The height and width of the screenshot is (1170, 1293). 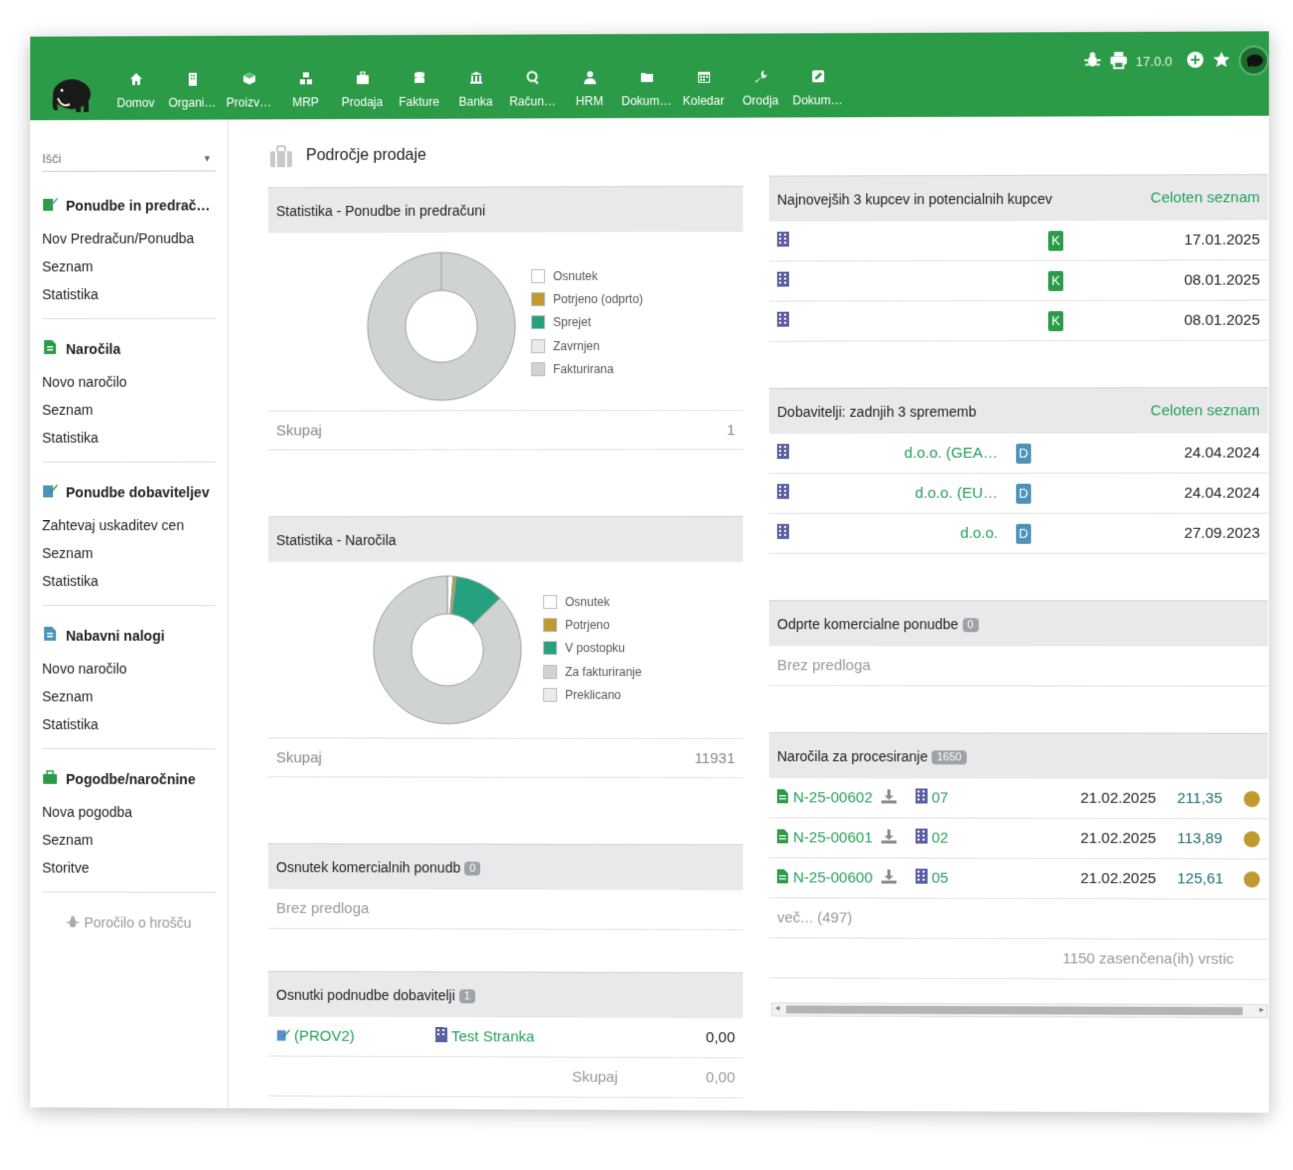 What do you see at coordinates (592, 601) in the screenshot?
I see `legend-item: Osnutek` at bounding box center [592, 601].